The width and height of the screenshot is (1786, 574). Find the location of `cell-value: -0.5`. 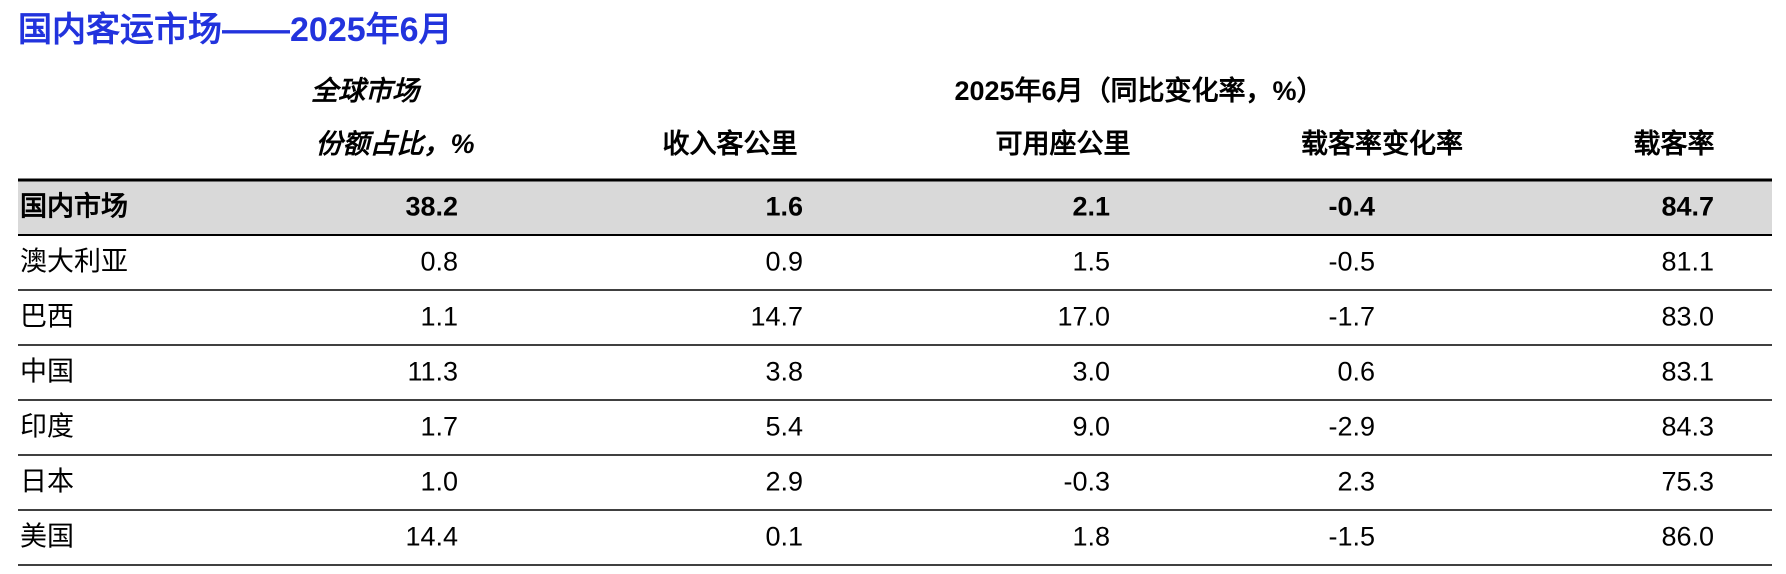

cell-value: -0.5 is located at coordinates (1351, 262).